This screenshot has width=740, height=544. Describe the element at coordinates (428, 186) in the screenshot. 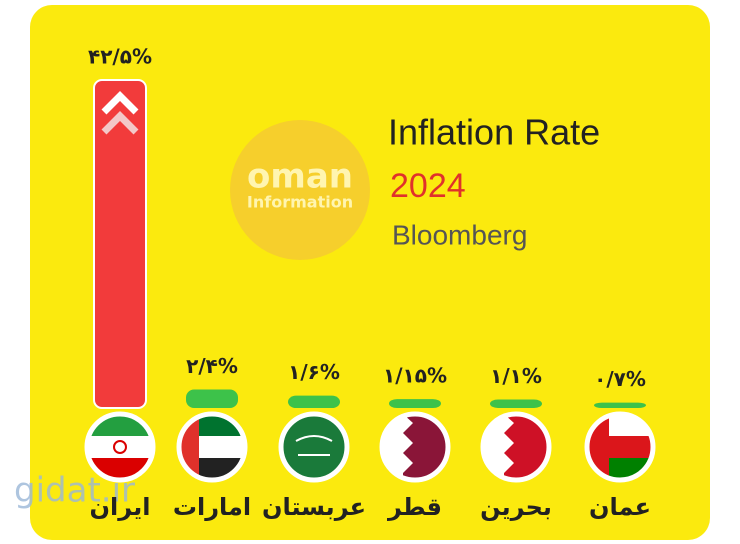

I see `chart-subtitle: 2024` at that location.